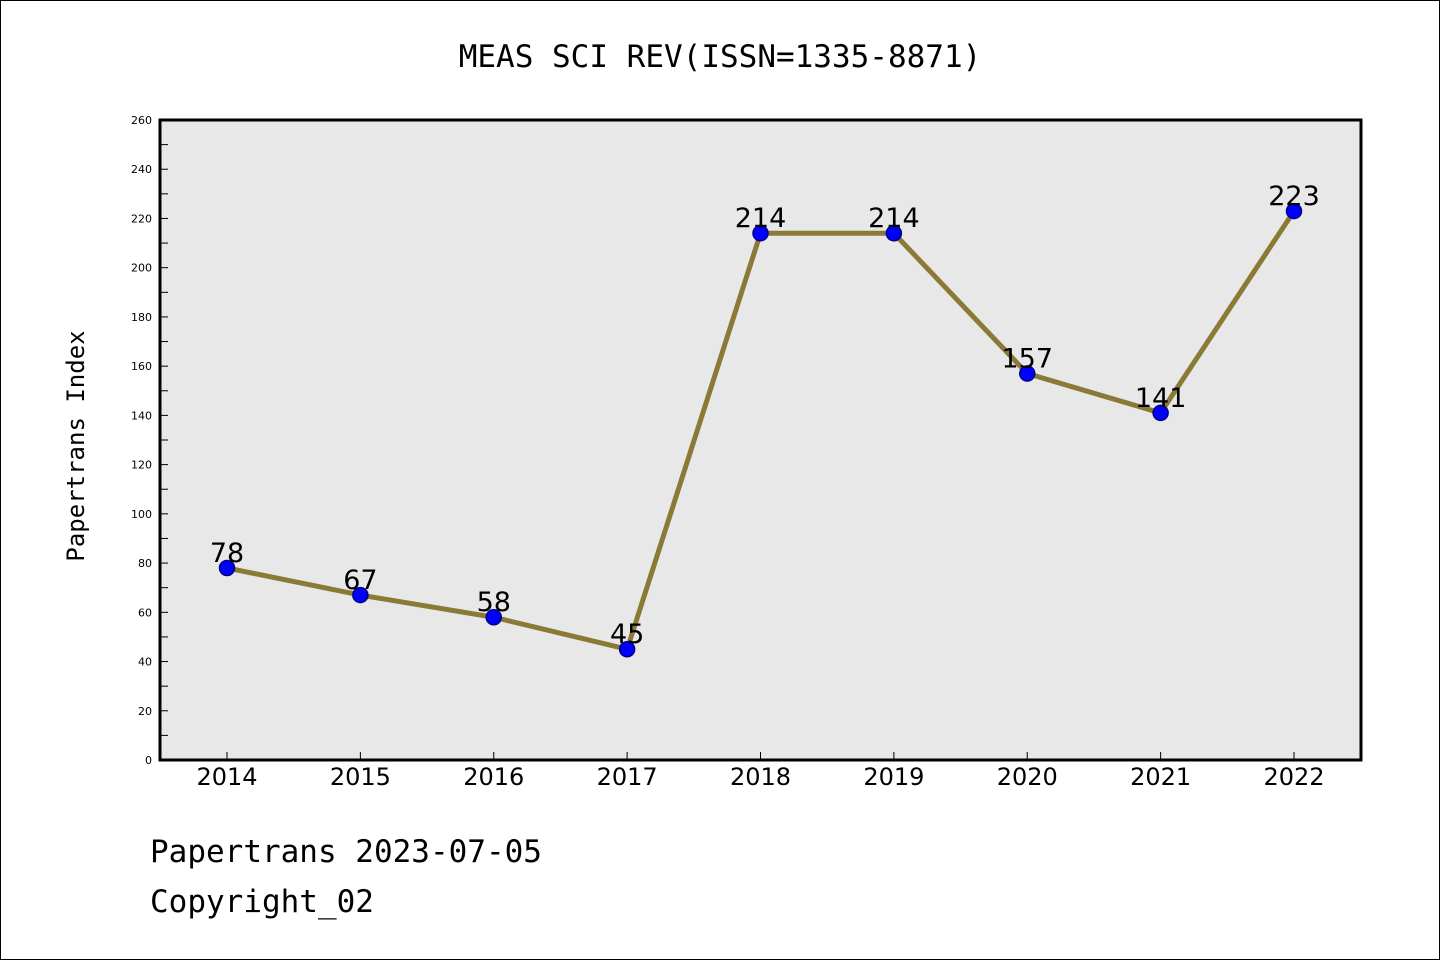  Describe the element at coordinates (1160, 777) in the screenshot. I see `x-tick-label: 2021` at that location.